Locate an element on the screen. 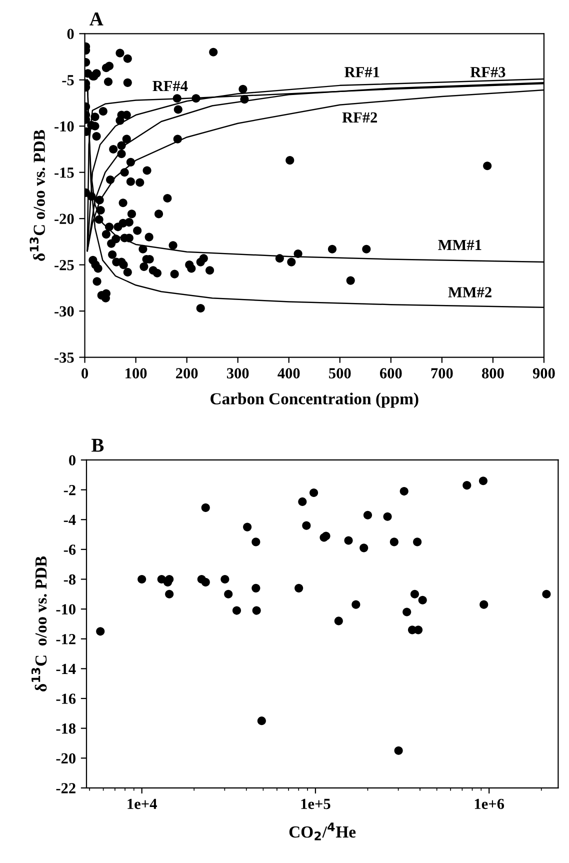 The image size is (569, 863). y-tick-label: -14 is located at coordinates (66, 669).